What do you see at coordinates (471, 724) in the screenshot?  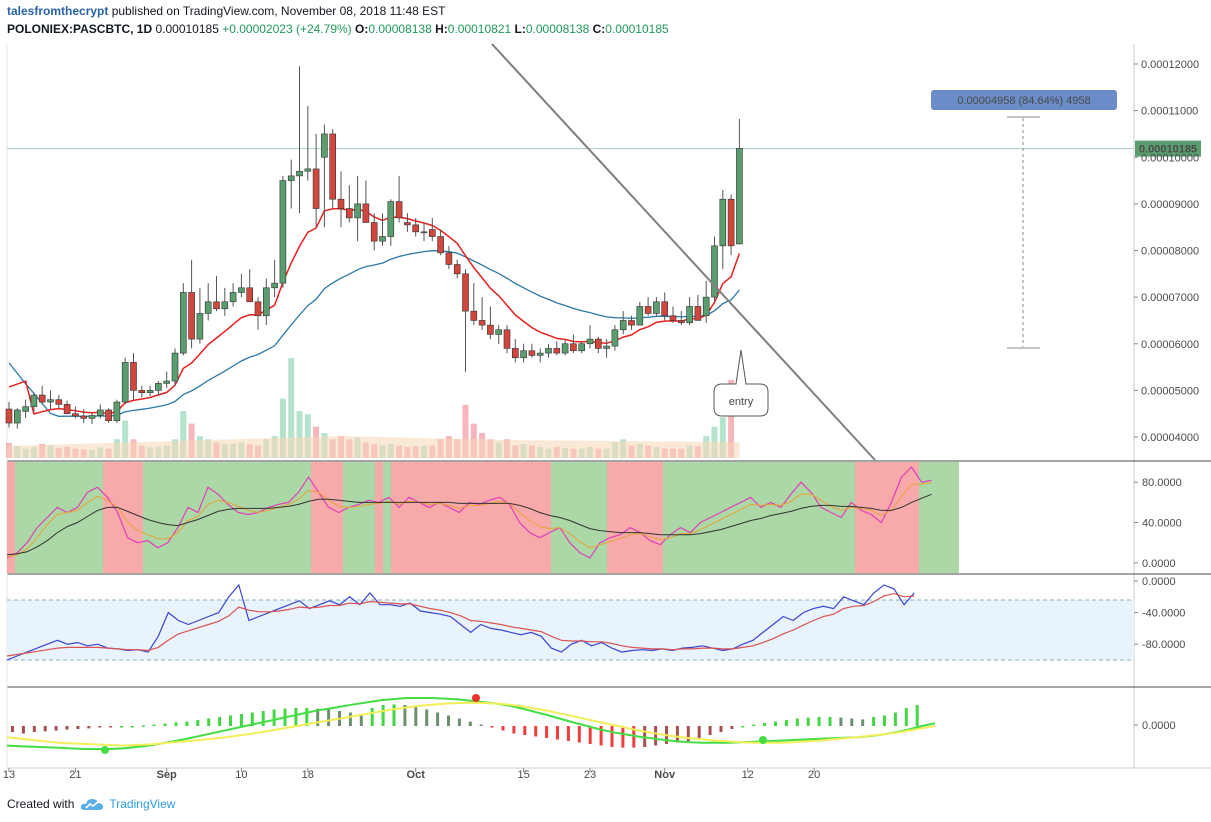 I see `oscillator-signal-line` at bounding box center [471, 724].